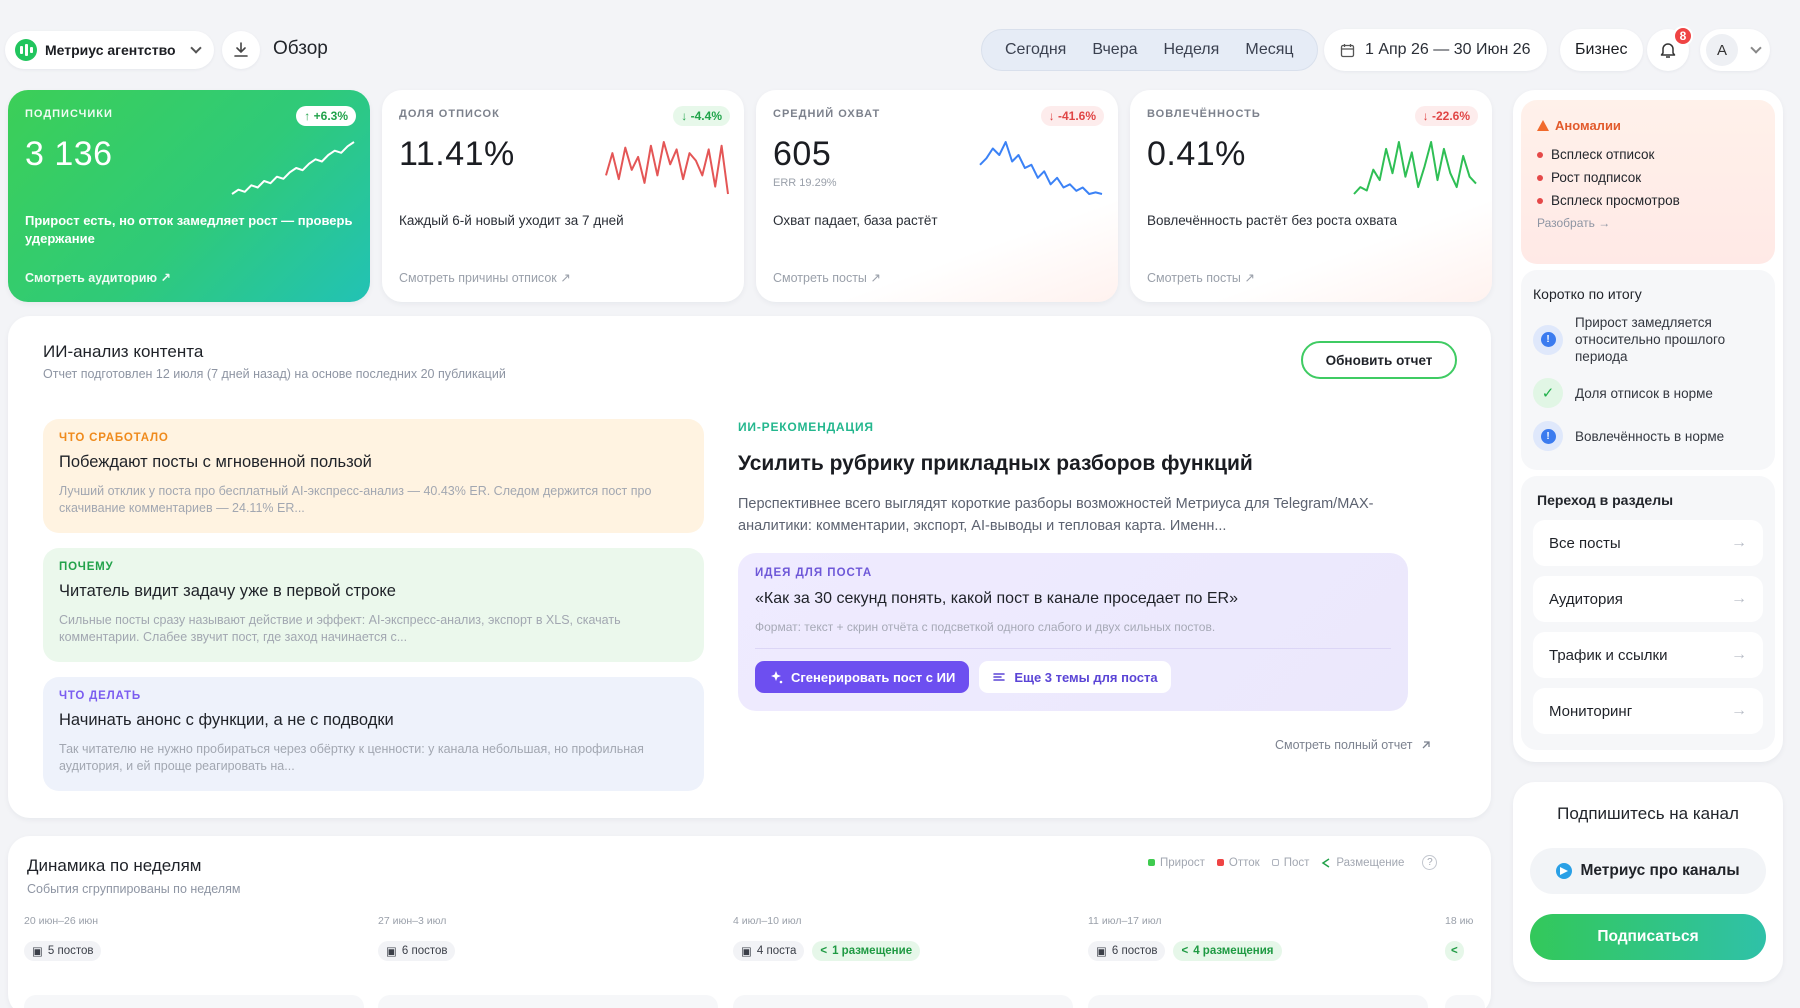 The width and height of the screenshot is (1800, 1008). Describe the element at coordinates (1648, 599) in the screenshot. I see `nav-item-audience: Аудитория →` at that location.